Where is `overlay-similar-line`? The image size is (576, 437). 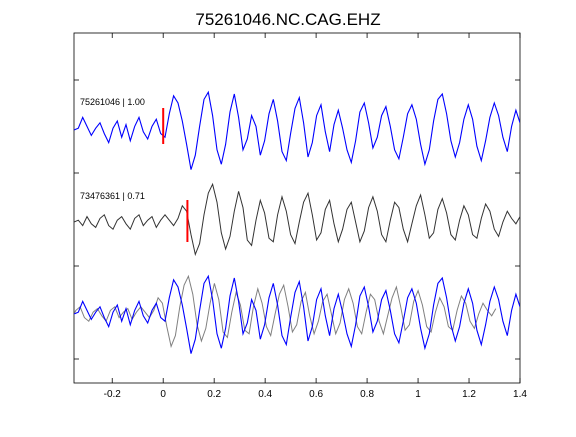
overlay-similar-line is located at coordinates (285, 311).